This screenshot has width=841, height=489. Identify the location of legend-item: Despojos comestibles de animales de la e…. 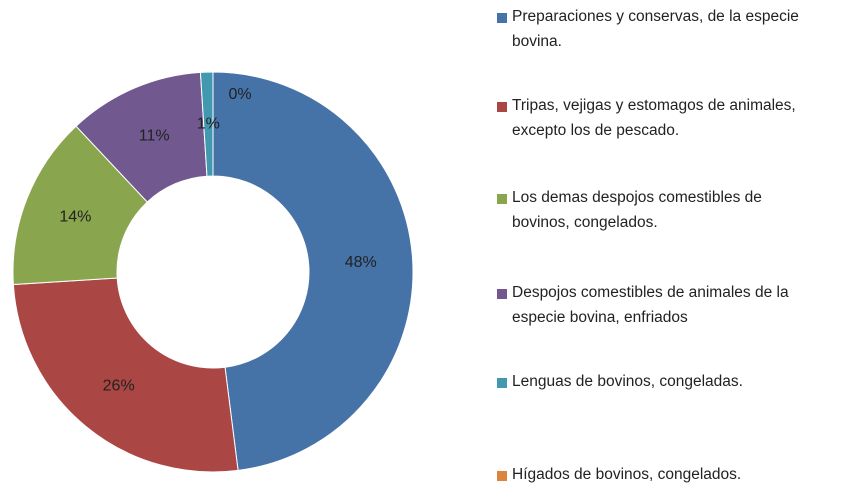
(662, 306).